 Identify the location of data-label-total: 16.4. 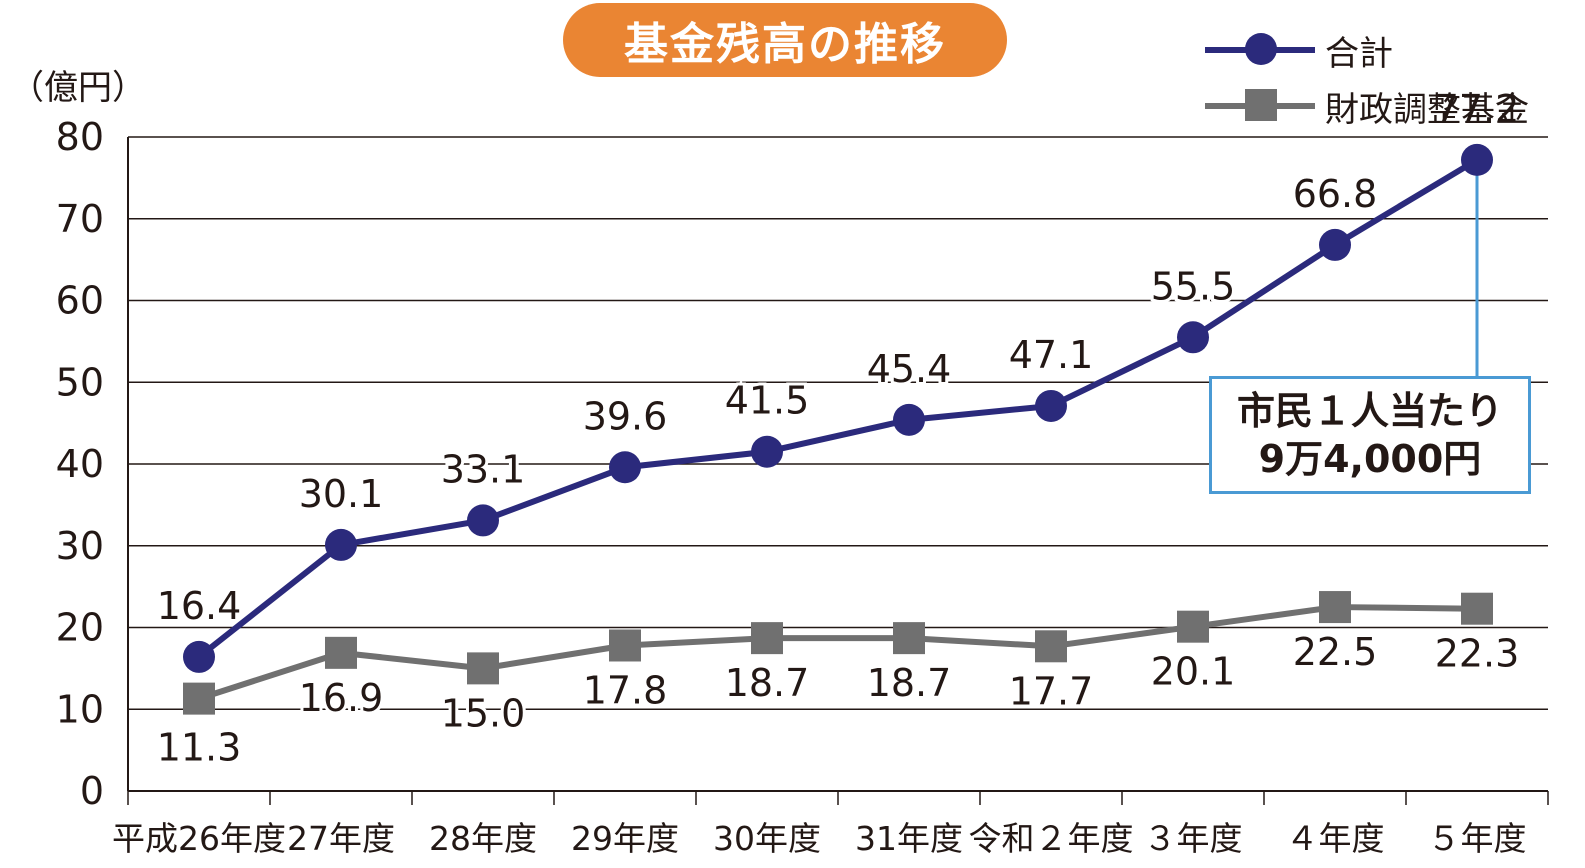
(199, 606).